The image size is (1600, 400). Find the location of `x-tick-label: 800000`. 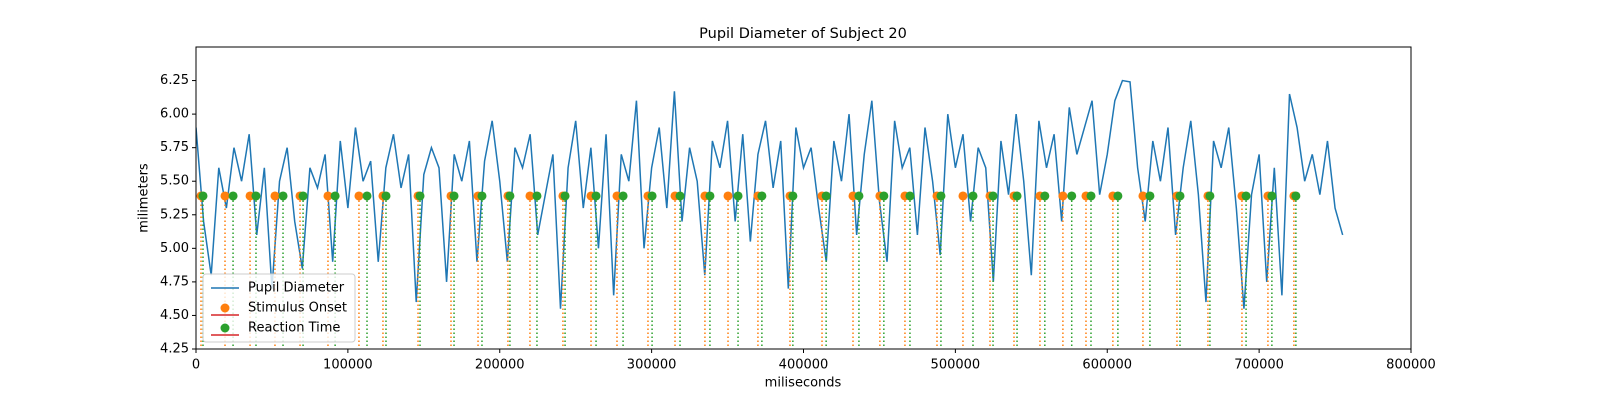

x-tick-label: 800000 is located at coordinates (1411, 365).